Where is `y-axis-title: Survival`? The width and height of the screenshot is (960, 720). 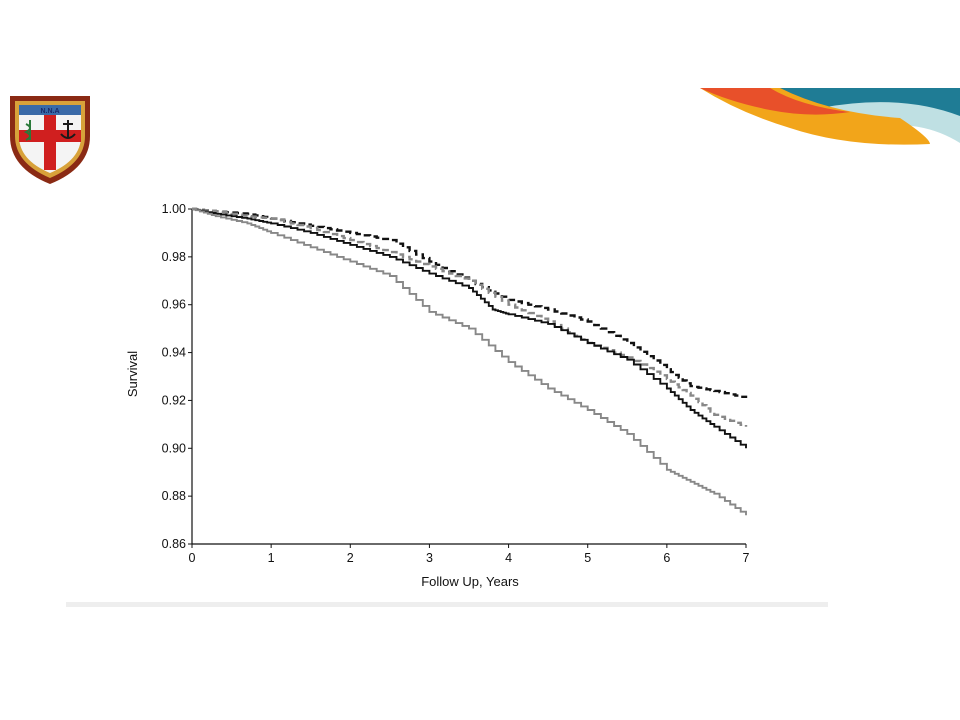 y-axis-title: Survival is located at coordinates (132, 374).